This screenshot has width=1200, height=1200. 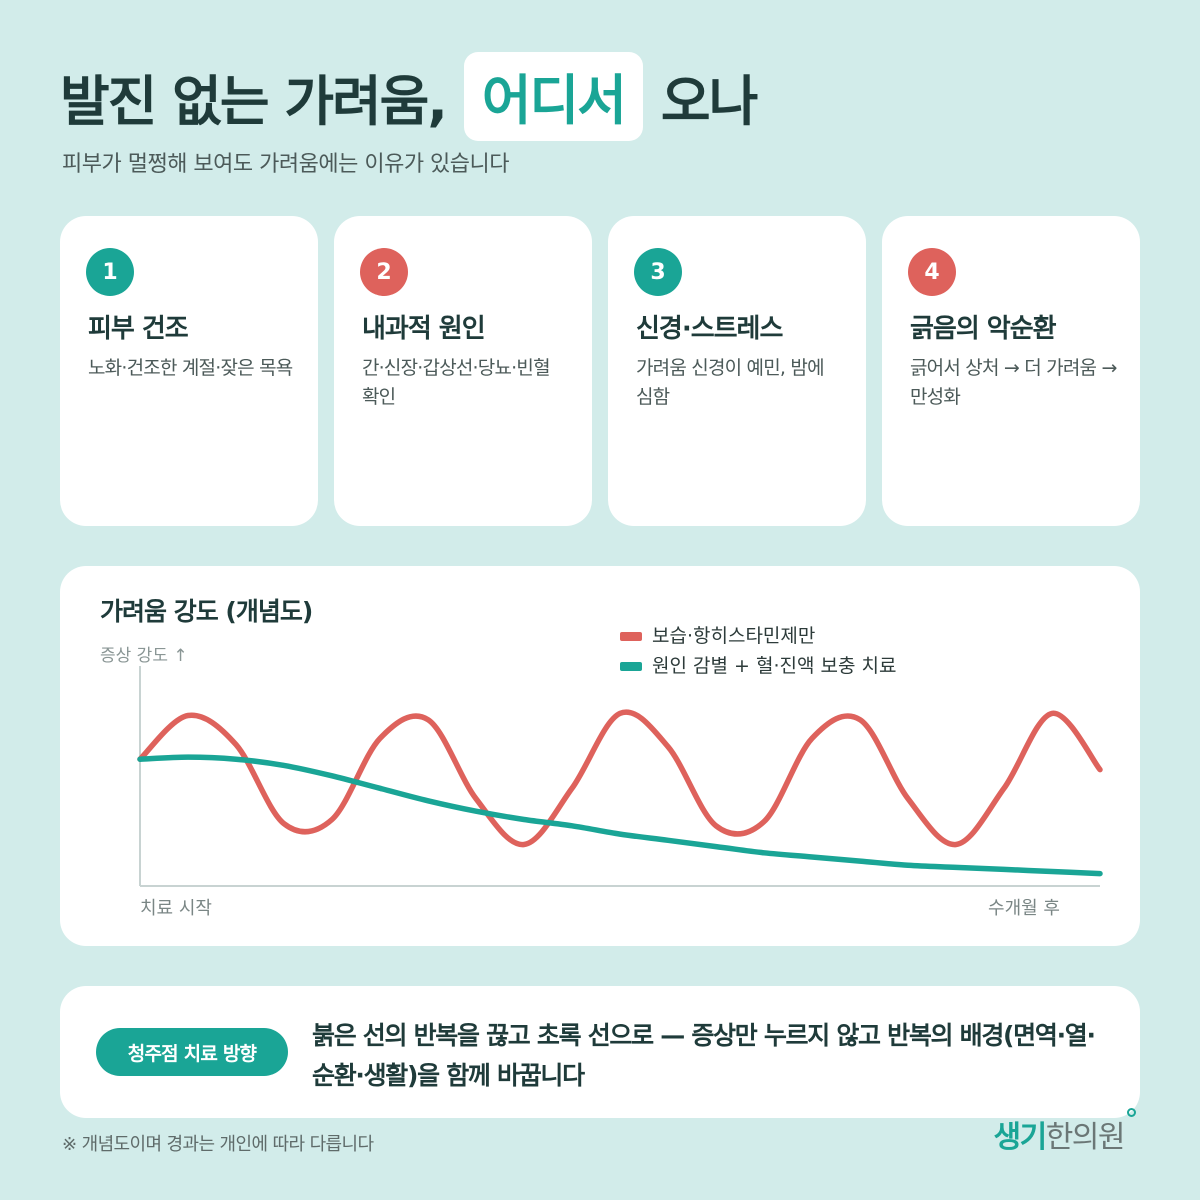 I want to click on cause-card-2: 2 내과적 원인 간·신장·갑상선·당뇨·빈혈 확인, so click(x=463, y=371).